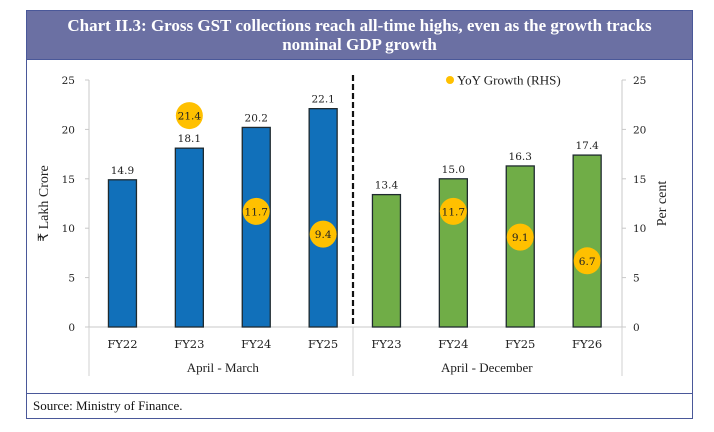  I want to click on right-axis-title: Per cent, so click(662, 204).